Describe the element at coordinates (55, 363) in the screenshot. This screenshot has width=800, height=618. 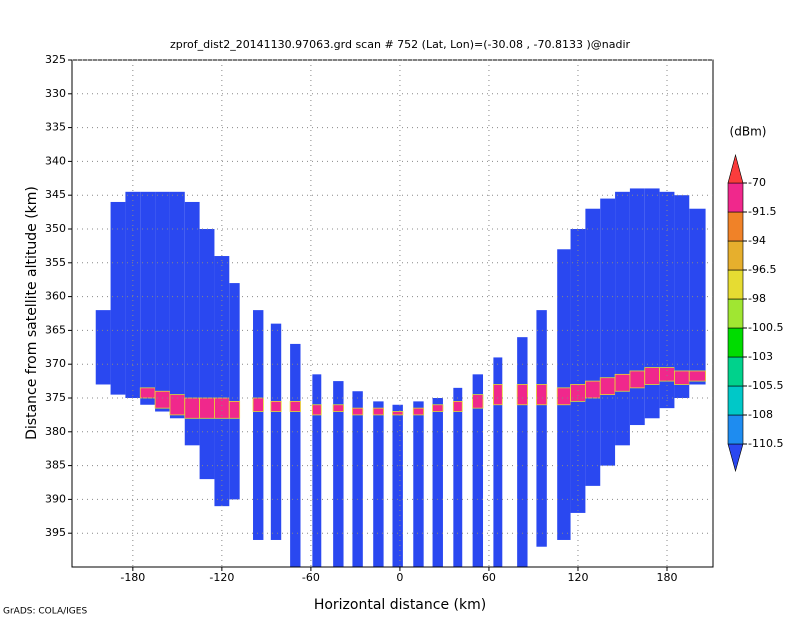
I see `y-tick-label: 370` at that location.